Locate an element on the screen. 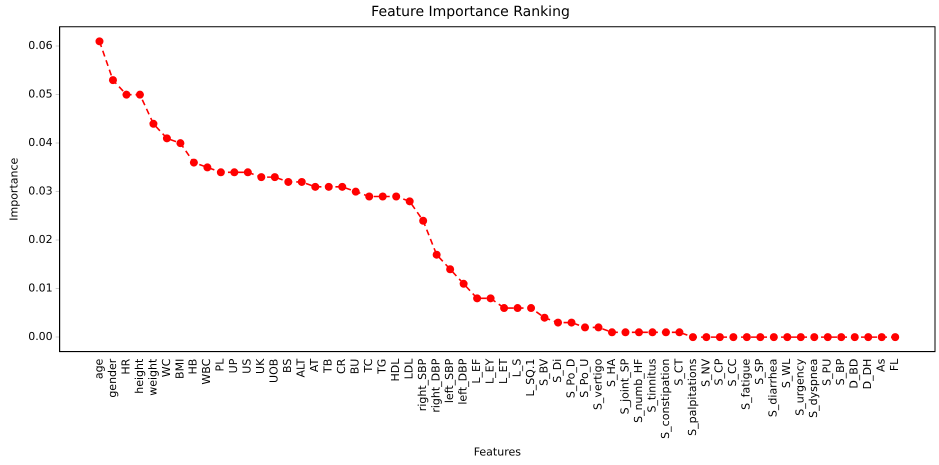  x-tick-label: BMI is located at coordinates (179, 368).